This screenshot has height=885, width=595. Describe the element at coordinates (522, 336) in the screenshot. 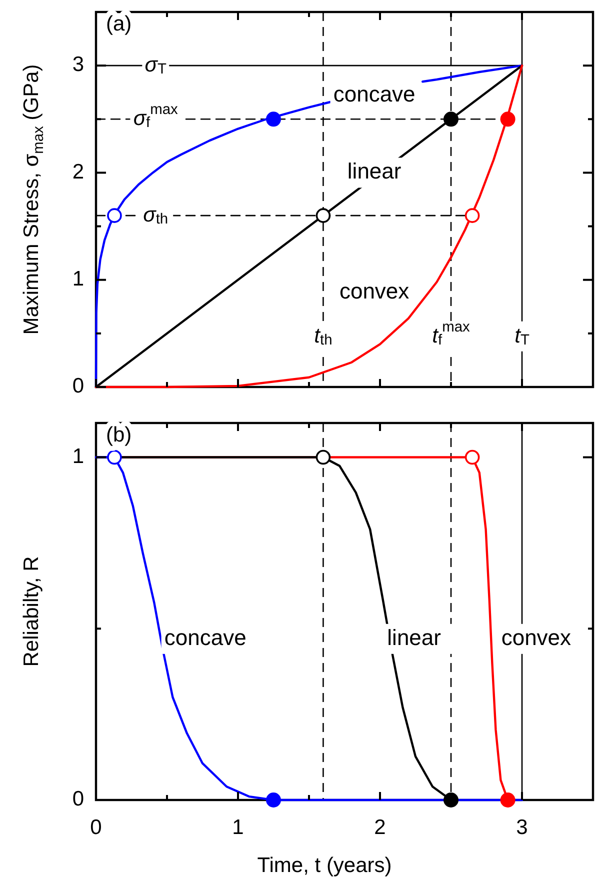

I see `ref-line-label: t$_{T}$` at that location.